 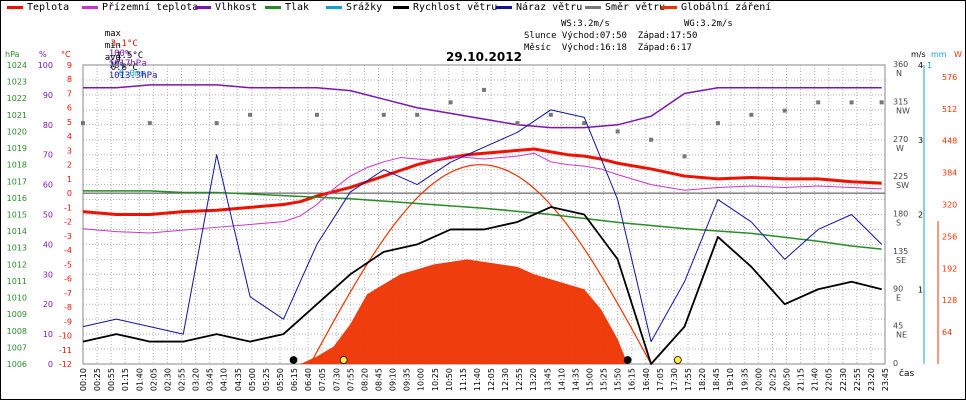 What do you see at coordinates (920, 289) in the screenshot?
I see `ms-axis-tick: 1` at bounding box center [920, 289].